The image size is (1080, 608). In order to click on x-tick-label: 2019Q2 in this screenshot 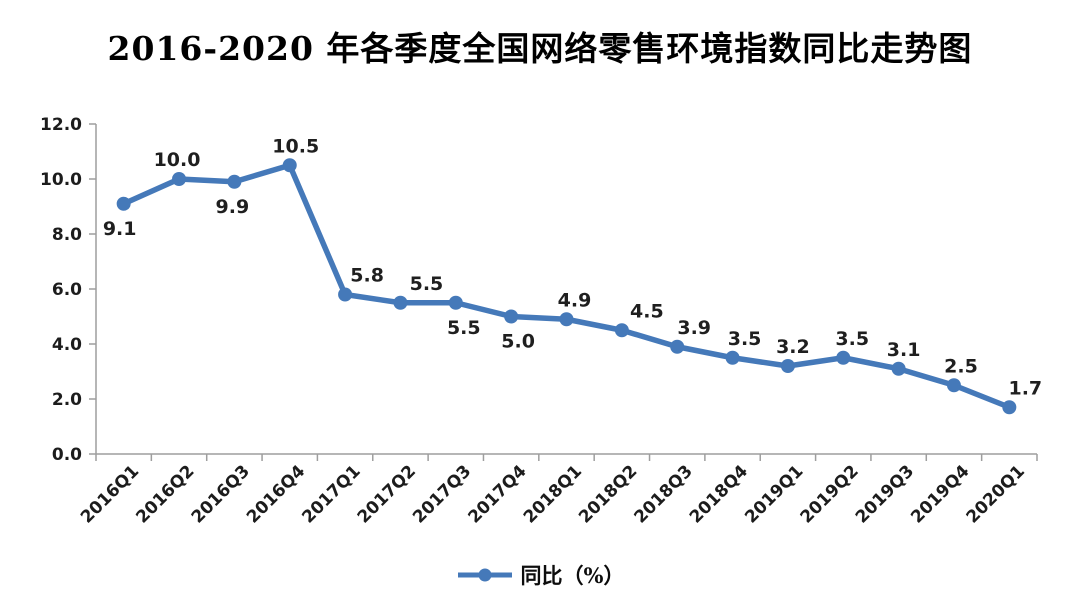, I will do `click(830, 494)`.